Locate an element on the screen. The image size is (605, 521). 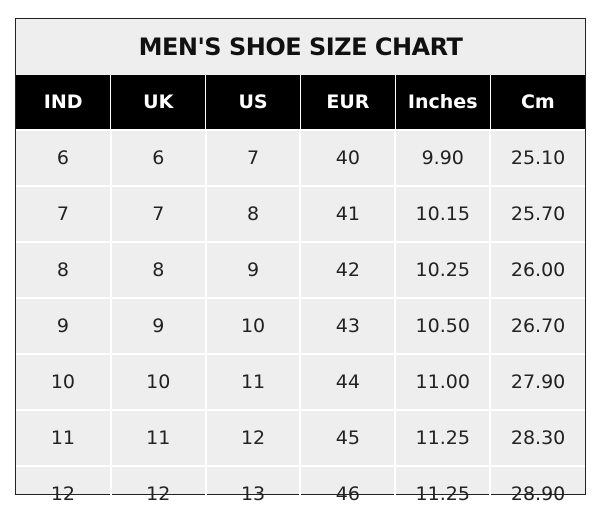
cell-us: 11 is located at coordinates (253, 382).